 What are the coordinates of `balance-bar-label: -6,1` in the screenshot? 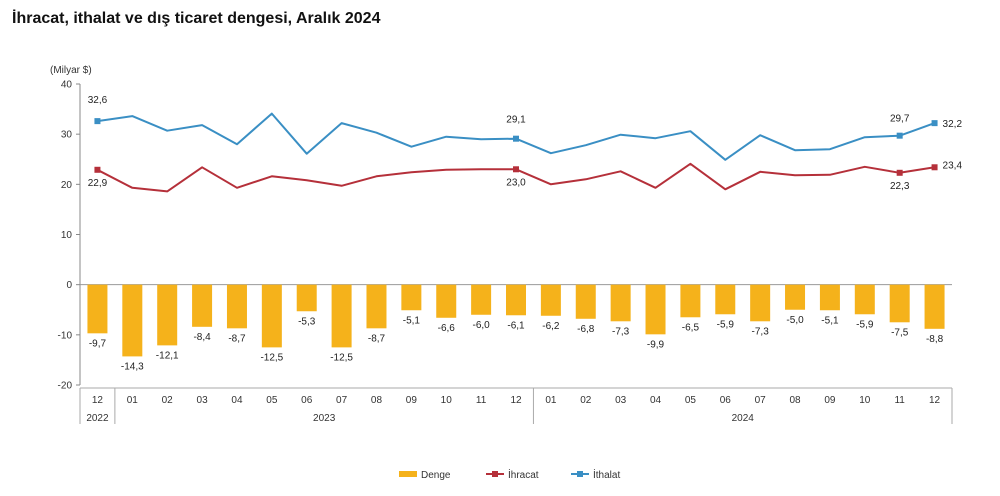 It's located at (516, 325).